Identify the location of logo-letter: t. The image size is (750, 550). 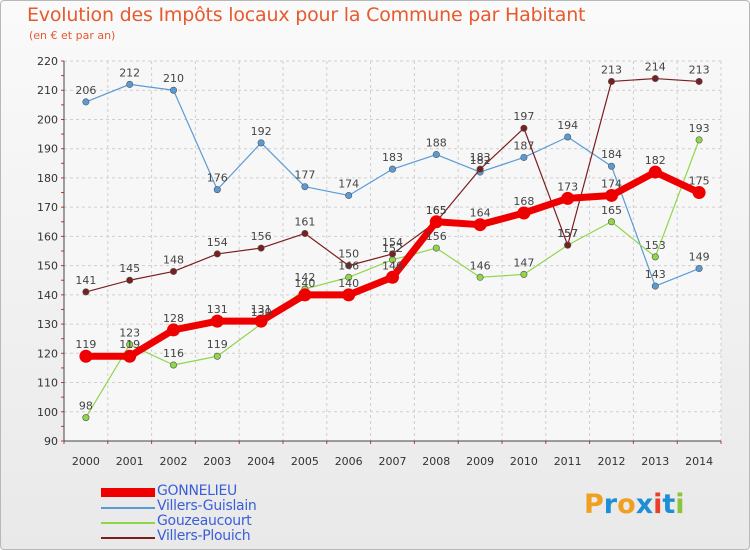
(669, 504).